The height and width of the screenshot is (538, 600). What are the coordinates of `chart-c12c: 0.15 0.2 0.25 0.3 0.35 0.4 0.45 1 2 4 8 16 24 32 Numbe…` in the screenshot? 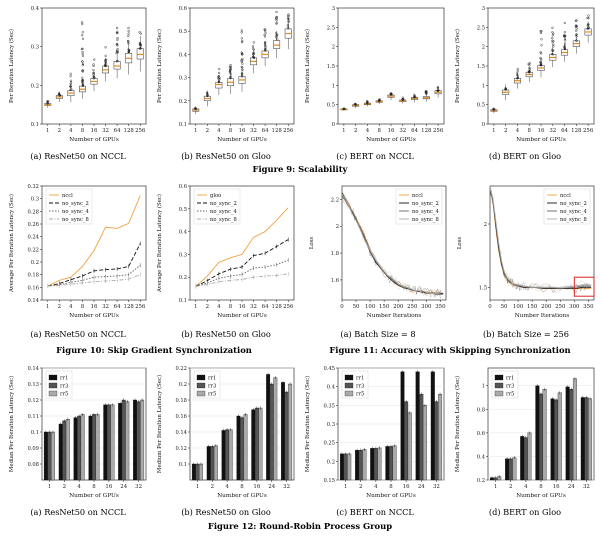 It's located at (375, 433).